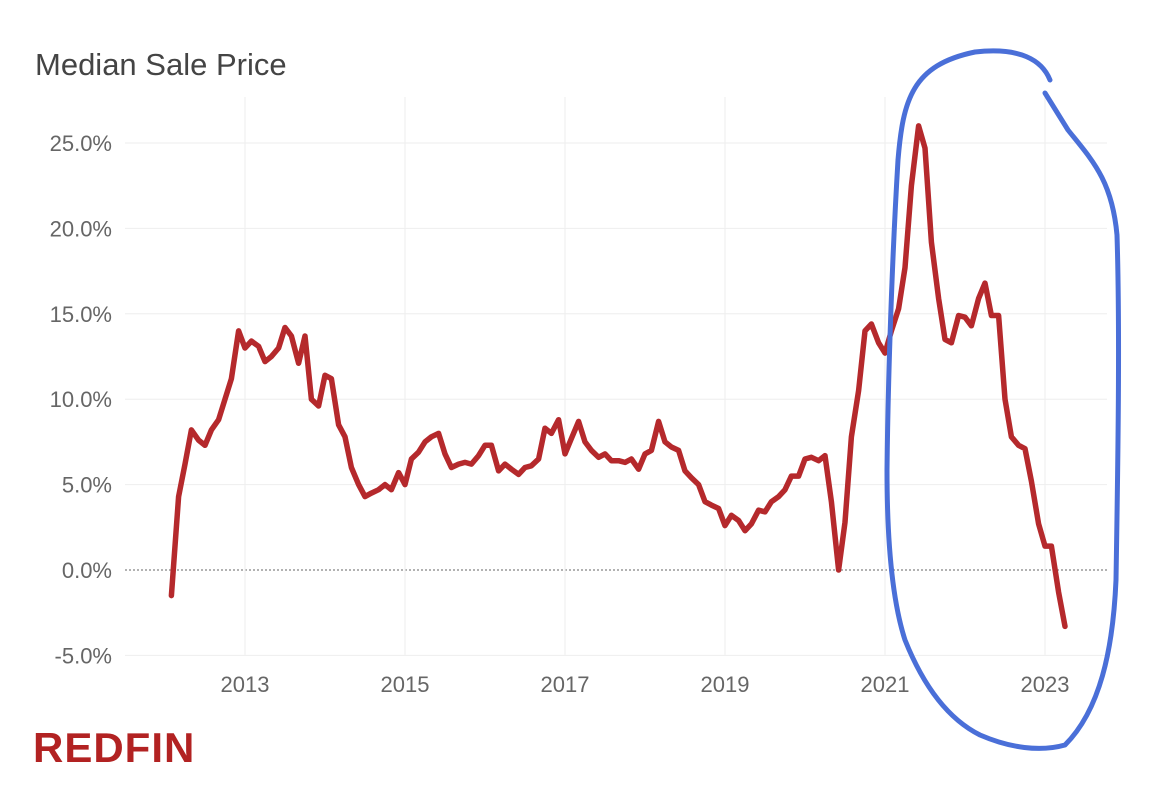 Image resolution: width=1150 pixels, height=786 pixels. I want to click on x-tick-label: 2013, so click(245, 684).